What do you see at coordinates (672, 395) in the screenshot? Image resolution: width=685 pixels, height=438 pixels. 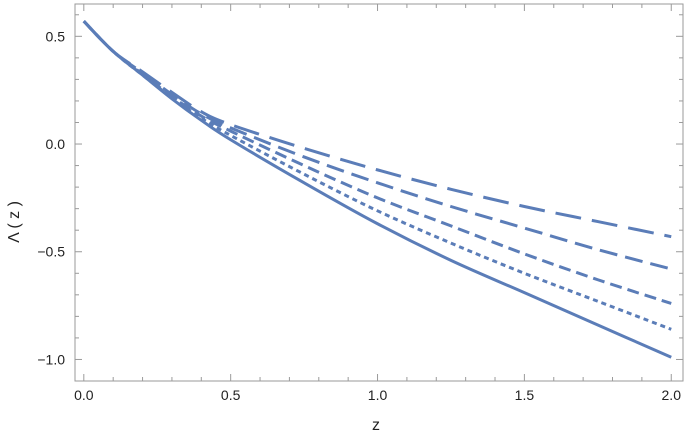 I see `x-tick-label: 2.0` at bounding box center [672, 395].